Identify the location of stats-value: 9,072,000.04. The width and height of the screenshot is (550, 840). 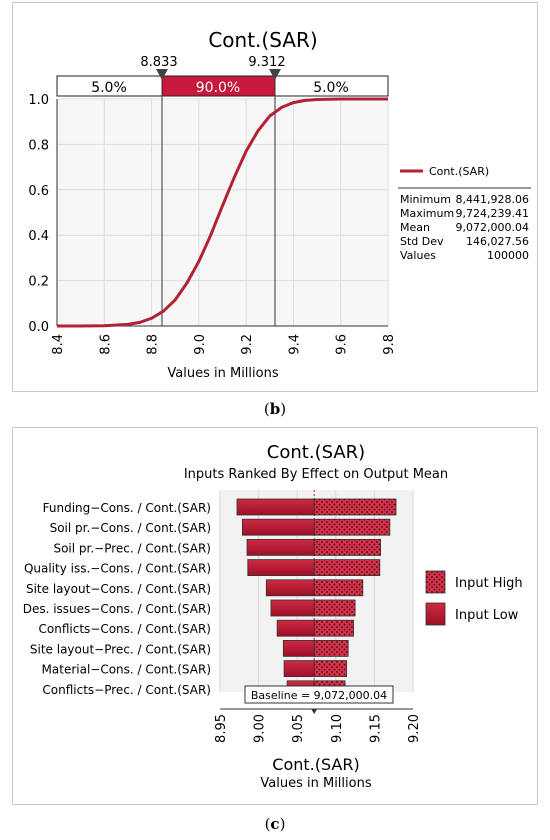
(492, 227).